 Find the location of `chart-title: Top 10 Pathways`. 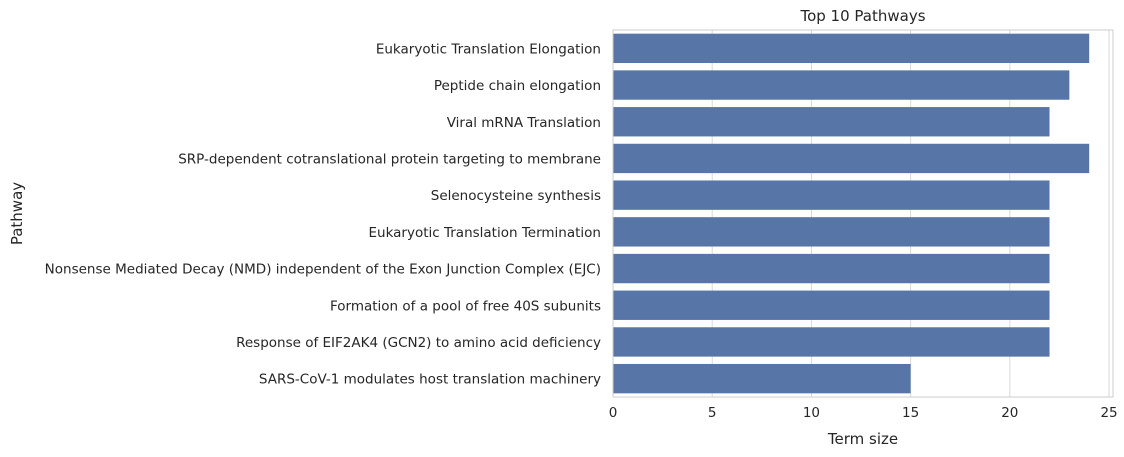

chart-title: Top 10 Pathways is located at coordinates (862, 16).